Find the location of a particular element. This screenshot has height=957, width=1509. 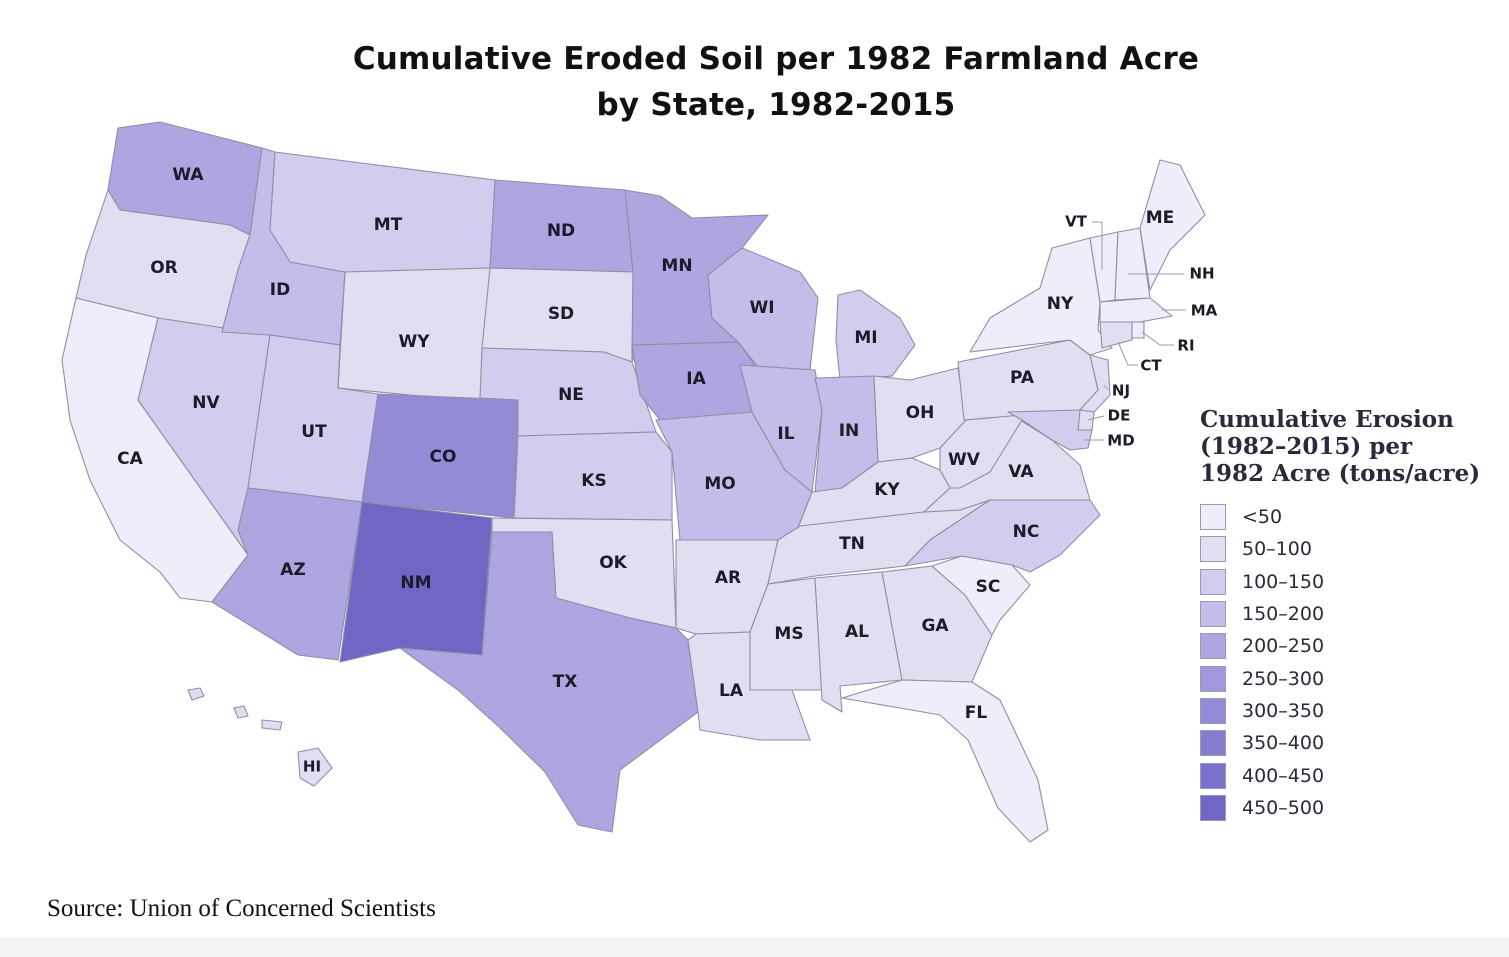

legend-label: 450–500 is located at coordinates (1283, 807).